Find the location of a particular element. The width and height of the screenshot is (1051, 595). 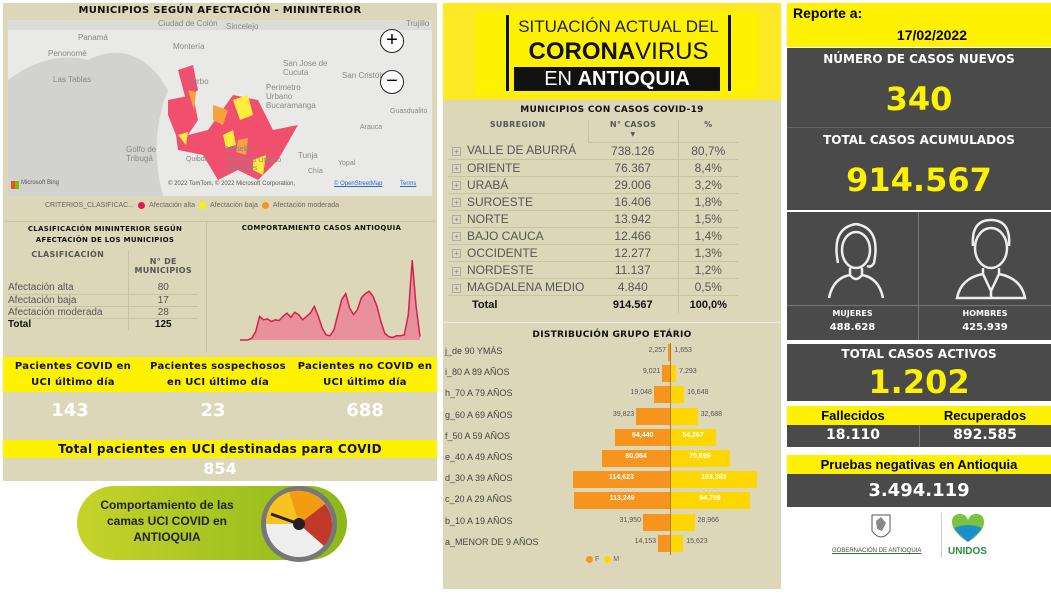

table-row: + NORTE 13.942 1,5% is located at coordinates (593, 219).